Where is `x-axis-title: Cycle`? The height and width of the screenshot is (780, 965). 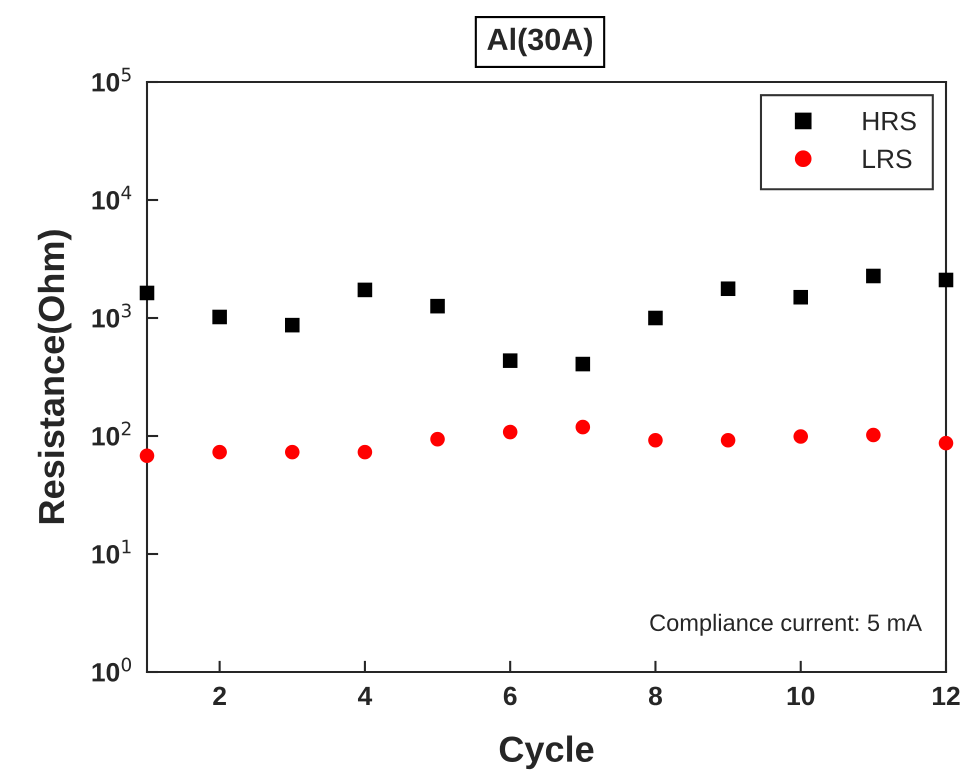
x-axis-title: Cycle is located at coordinates (547, 752).